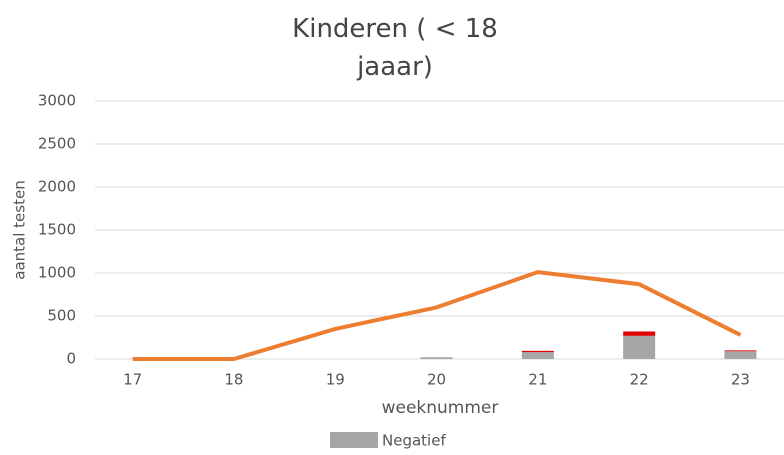 This screenshot has width=784, height=455. I want to click on y-tick-label: 0, so click(71, 359).